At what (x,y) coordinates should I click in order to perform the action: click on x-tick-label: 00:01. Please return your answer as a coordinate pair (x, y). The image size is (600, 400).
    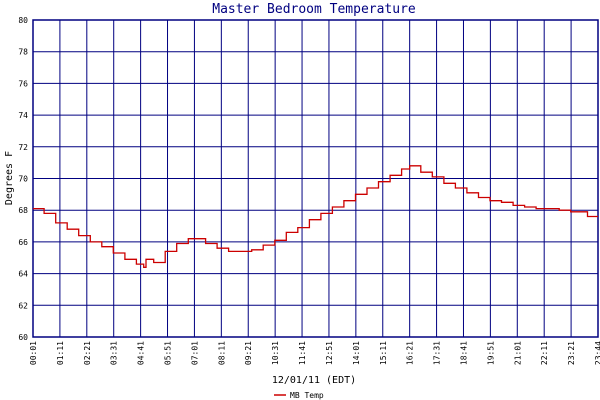
    Looking at the image, I should click on (33, 353).